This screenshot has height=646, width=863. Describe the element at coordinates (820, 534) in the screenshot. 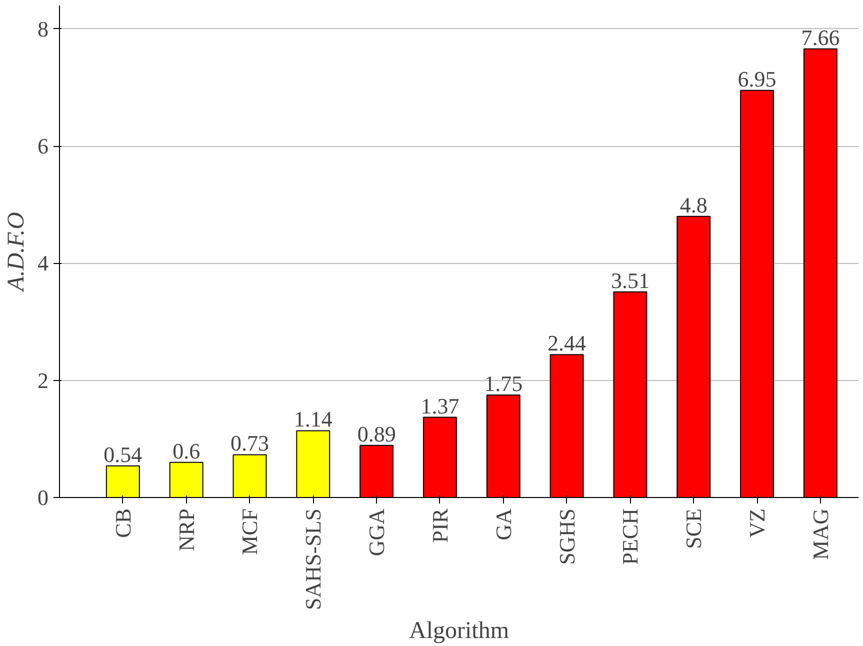

I see `x-tick-label: MAG` at that location.